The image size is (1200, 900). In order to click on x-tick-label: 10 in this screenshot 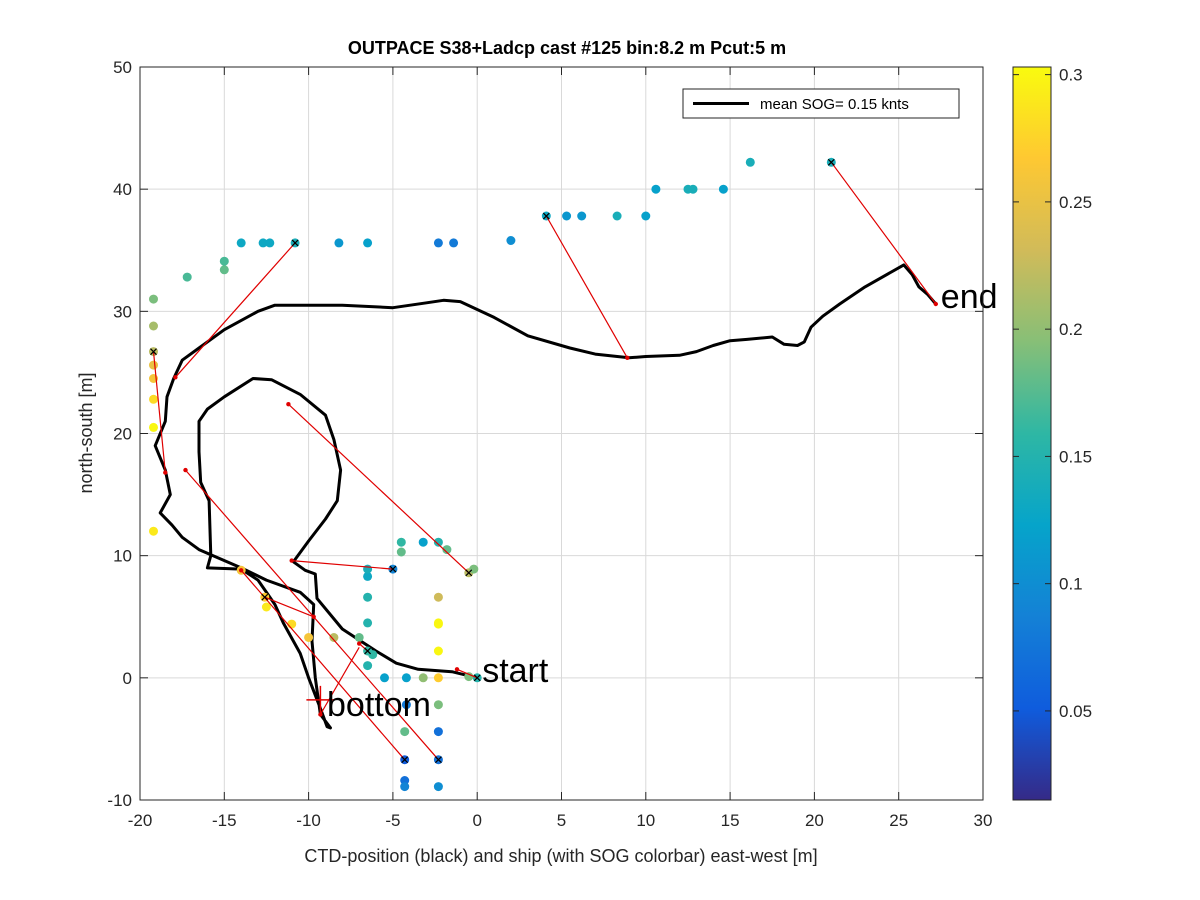, I will do `click(645, 820)`.